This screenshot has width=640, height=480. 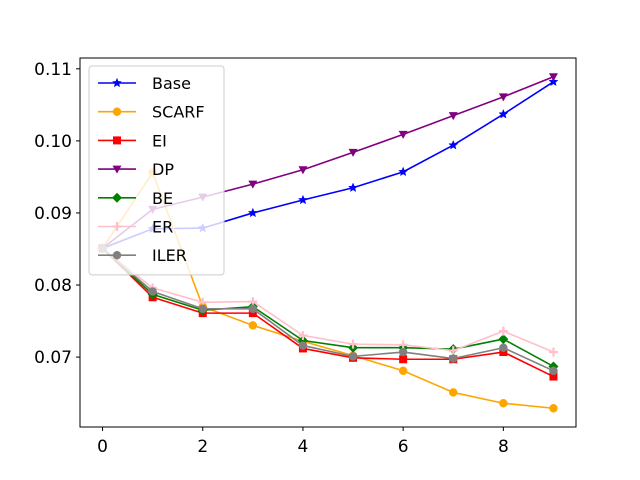 I want to click on y-tick-label: 0.08, so click(x=53, y=286).